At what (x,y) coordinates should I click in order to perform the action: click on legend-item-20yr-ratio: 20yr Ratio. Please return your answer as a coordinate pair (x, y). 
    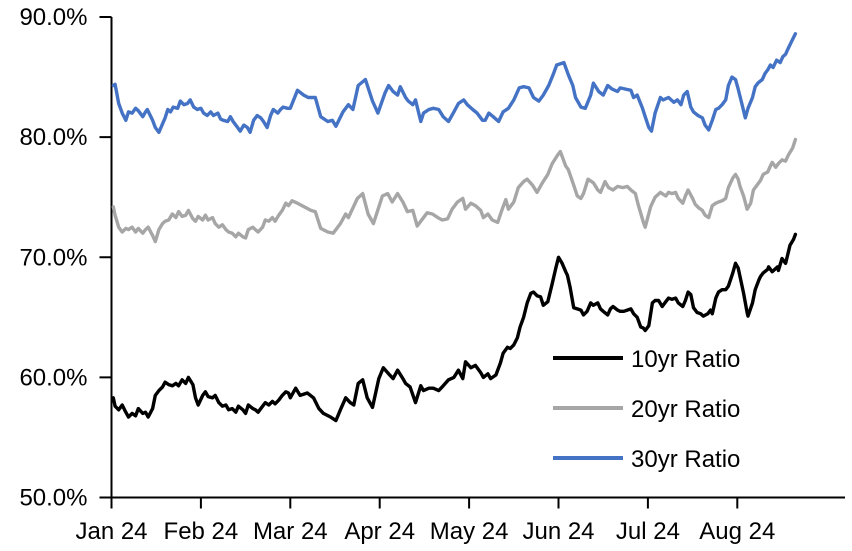
    Looking at the image, I should click on (646, 409).